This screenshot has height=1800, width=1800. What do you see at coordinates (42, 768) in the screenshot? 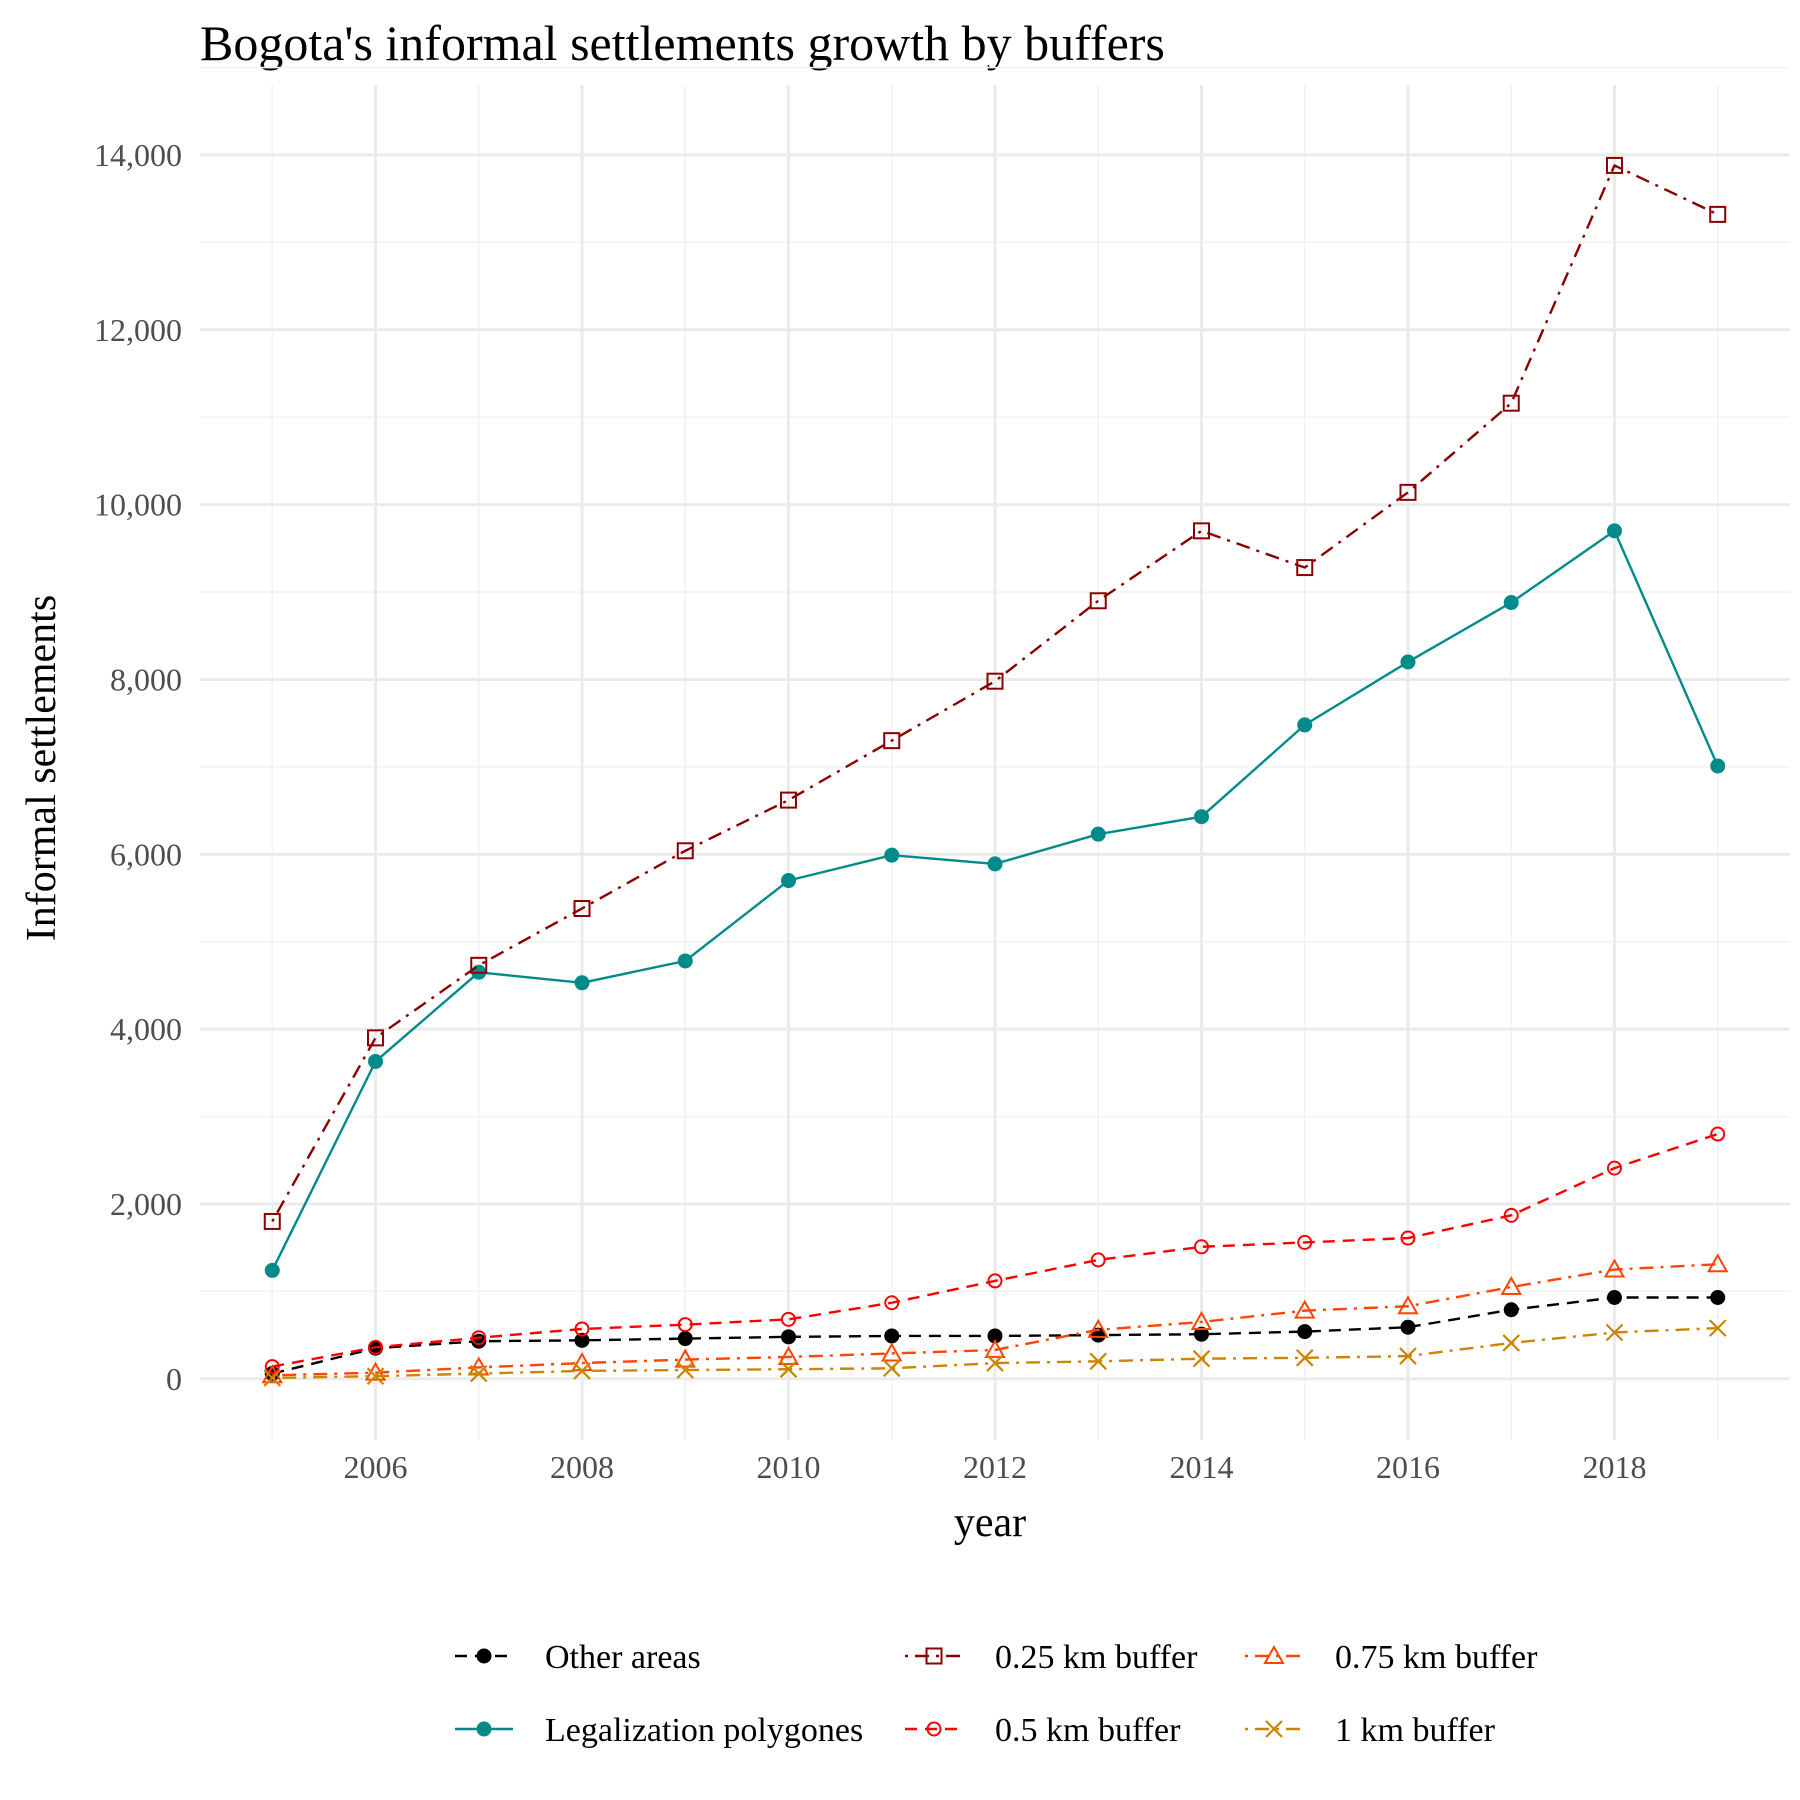
I see `y-axis-title: Informal settlements` at bounding box center [42, 768].